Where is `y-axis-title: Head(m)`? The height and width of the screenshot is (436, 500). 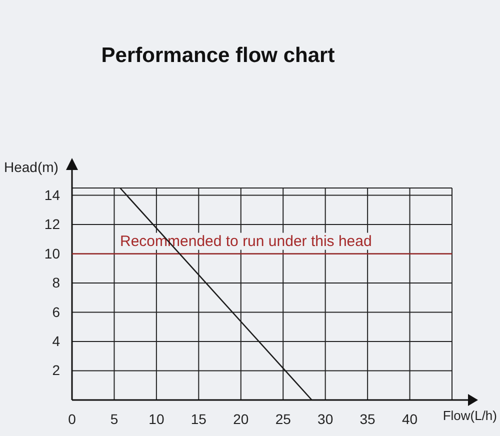
y-axis-title: Head(m) is located at coordinates (31, 167).